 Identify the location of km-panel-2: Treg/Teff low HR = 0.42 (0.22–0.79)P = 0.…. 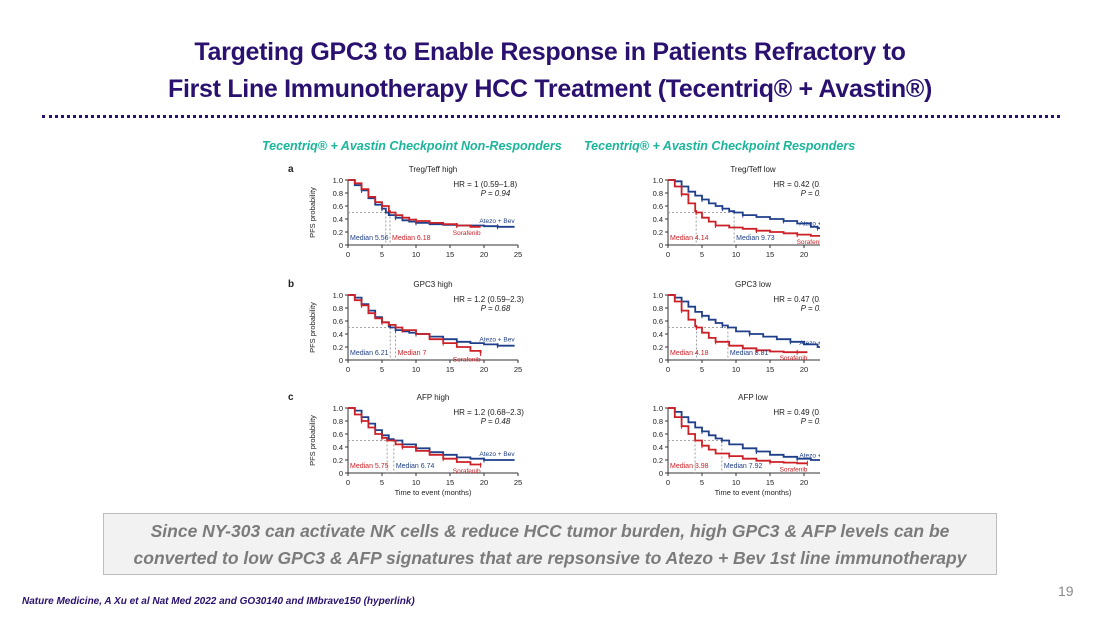
(736, 212).